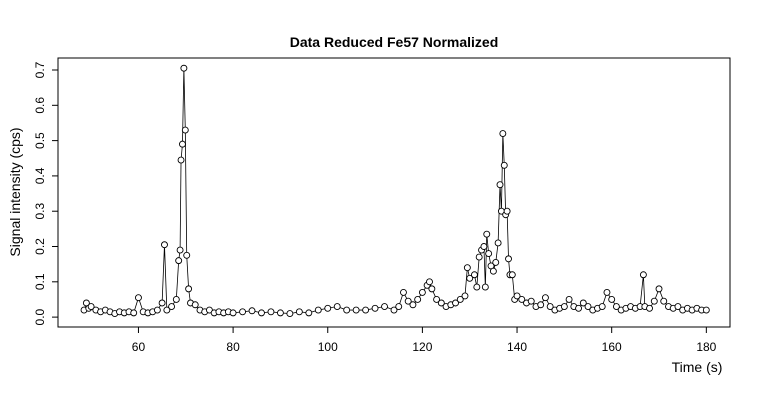  Describe the element at coordinates (139, 347) in the screenshot. I see `x-tick-label: 60` at that location.